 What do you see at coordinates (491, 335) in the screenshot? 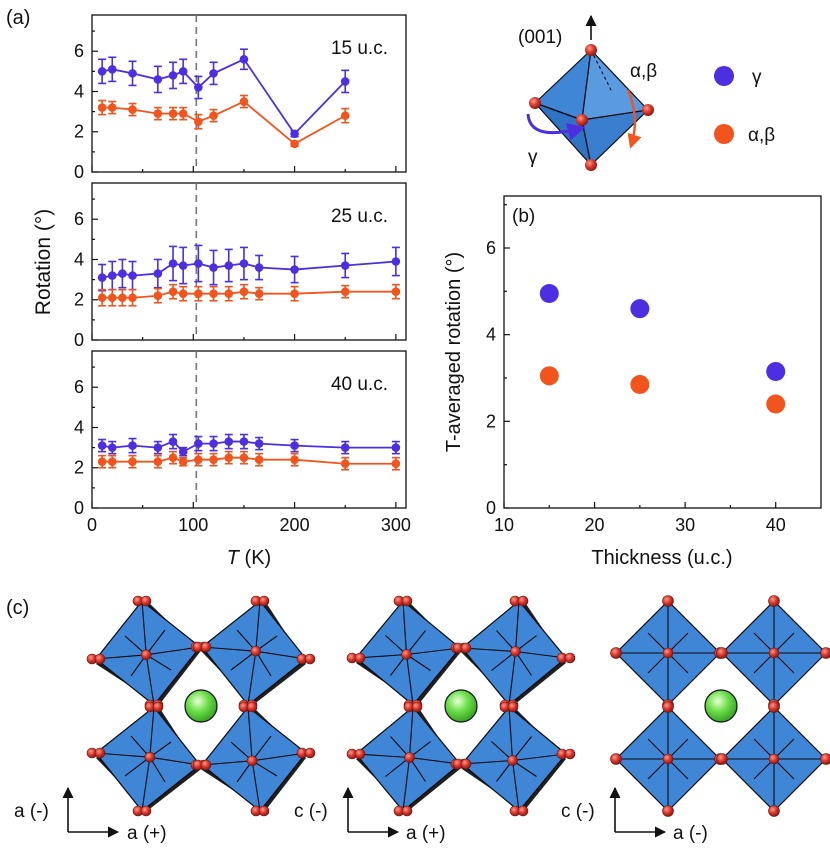
I see `y-tick-label: 4` at bounding box center [491, 335].